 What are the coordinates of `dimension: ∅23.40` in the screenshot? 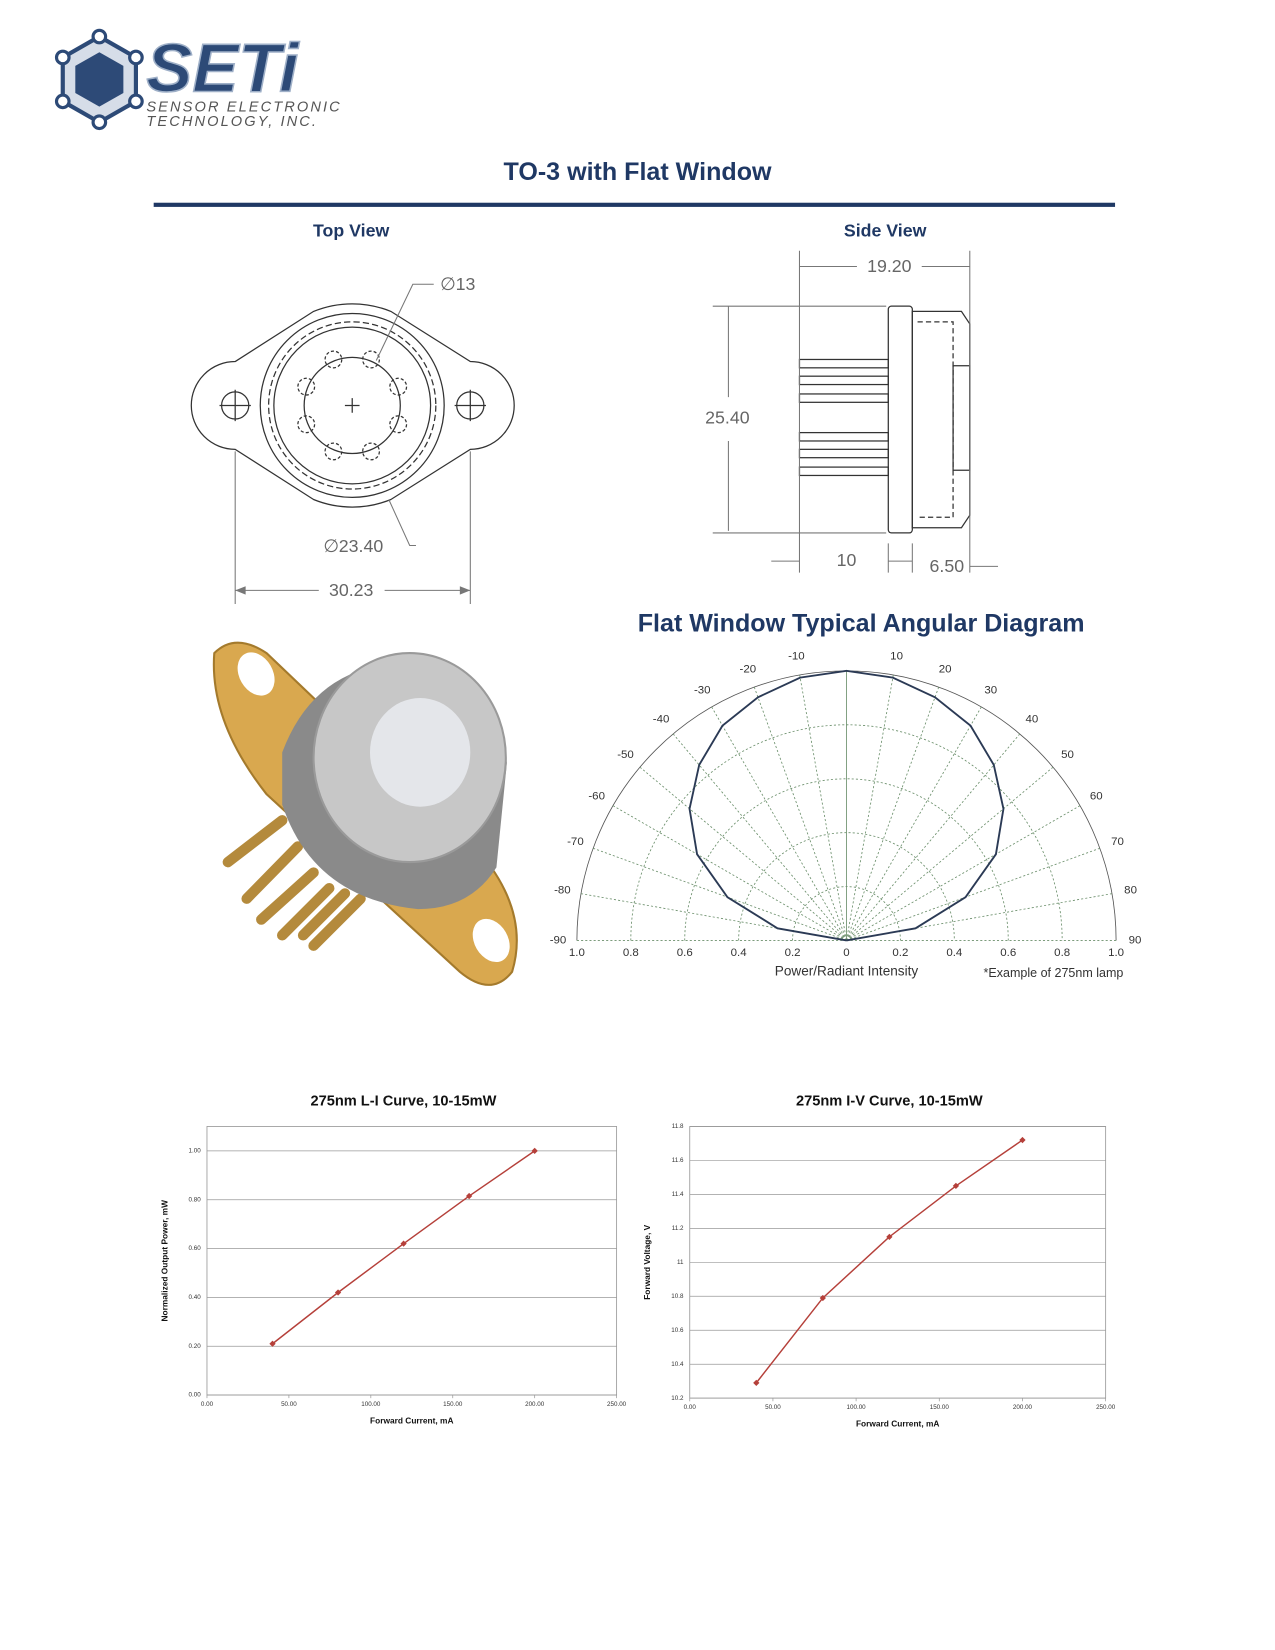 It's located at (353, 546).